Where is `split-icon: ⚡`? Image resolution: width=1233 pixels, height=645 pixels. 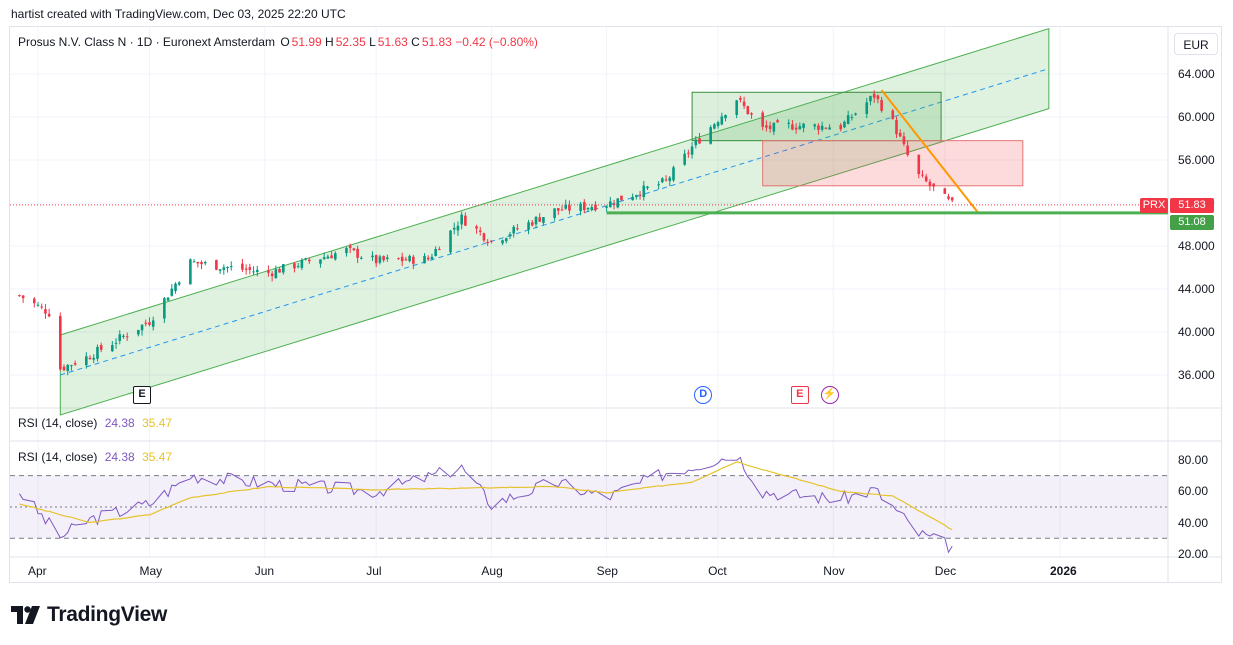 split-icon: ⚡ is located at coordinates (829, 395).